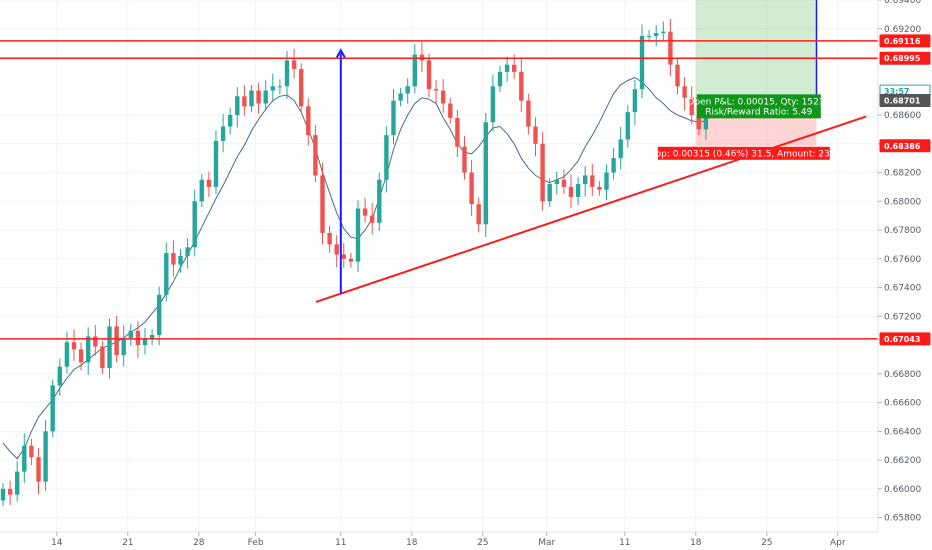 Image resolution: width=932 pixels, height=550 pixels. I want to click on price-tag: 0.68386, so click(905, 146).